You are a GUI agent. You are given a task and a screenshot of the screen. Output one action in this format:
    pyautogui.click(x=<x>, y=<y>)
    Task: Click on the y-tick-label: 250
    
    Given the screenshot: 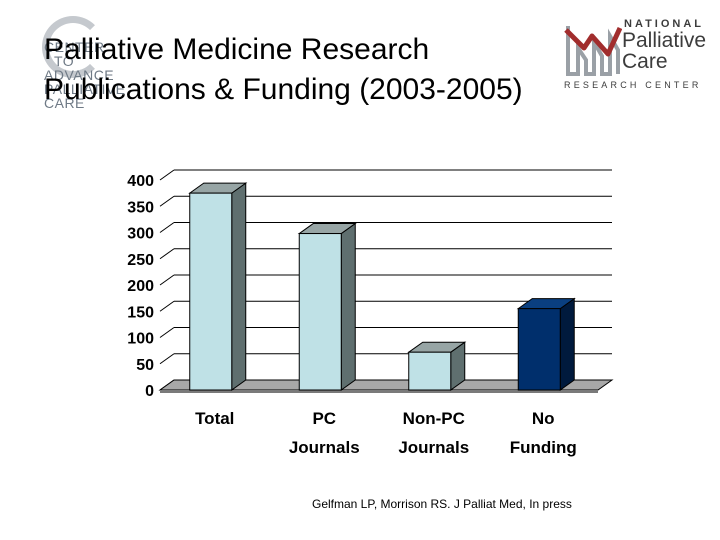 What is the action you would take?
    pyautogui.click(x=140, y=260)
    